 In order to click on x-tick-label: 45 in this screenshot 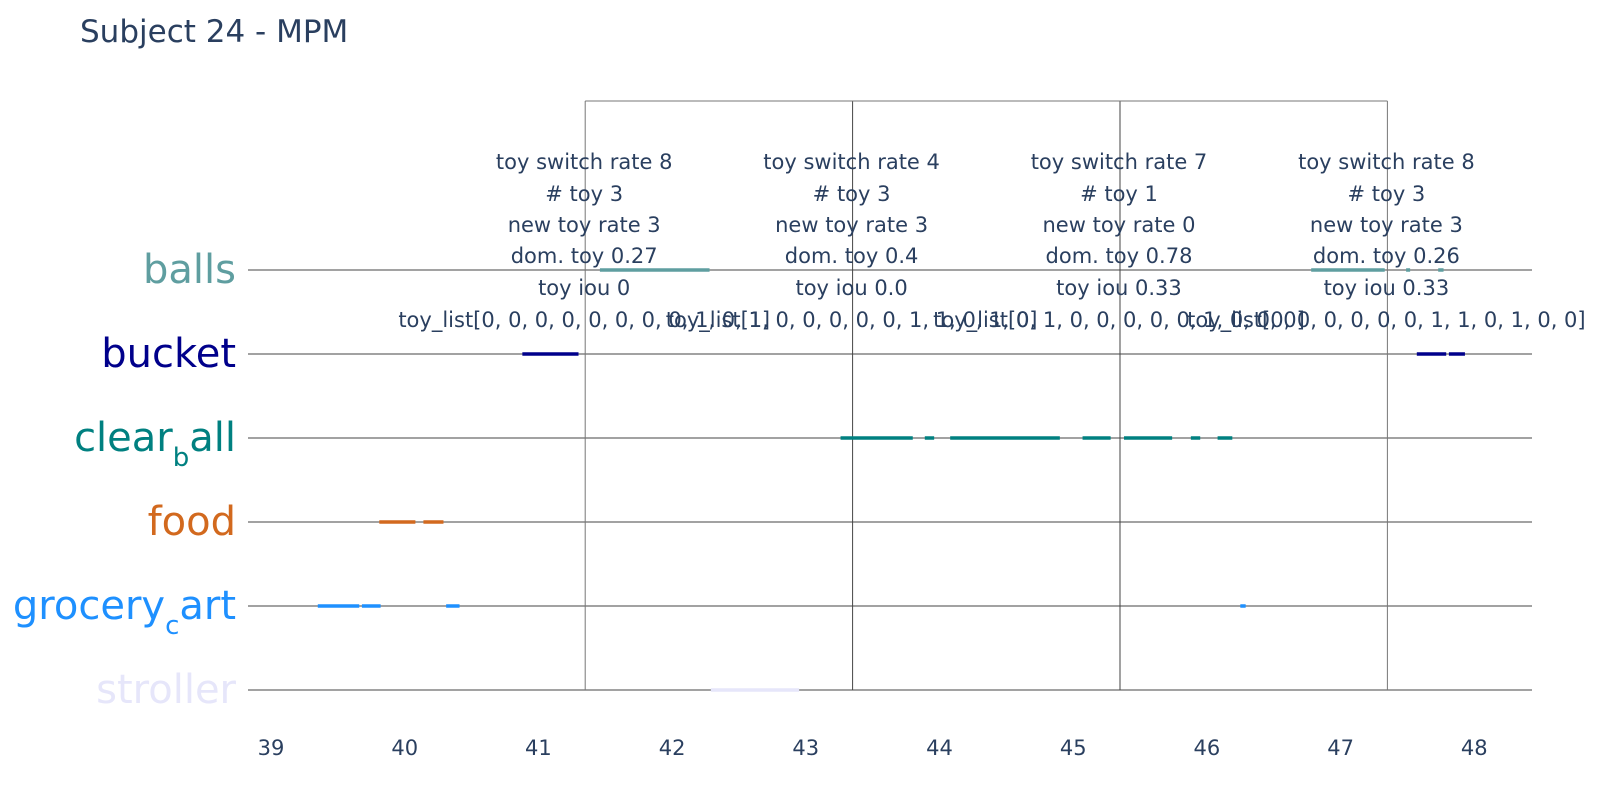, I will do `click(1073, 748)`.